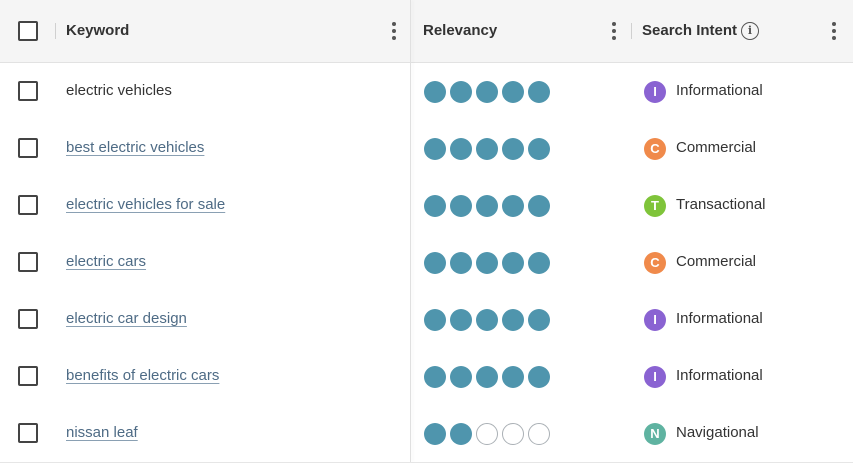 The image size is (853, 463). Describe the element at coordinates (126, 318) in the screenshot. I see `keyword-link: electric car design` at that location.